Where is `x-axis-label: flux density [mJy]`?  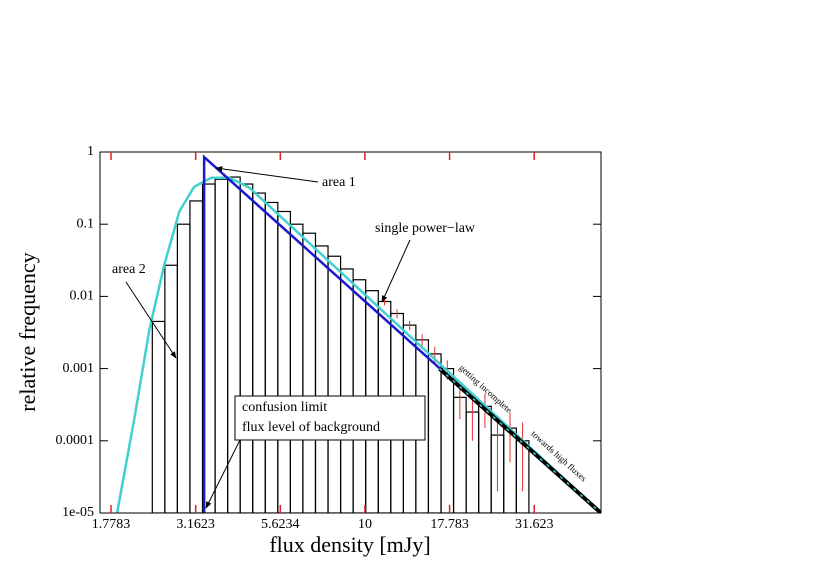 x-axis-label: flux density [mJy] is located at coordinates (349, 544).